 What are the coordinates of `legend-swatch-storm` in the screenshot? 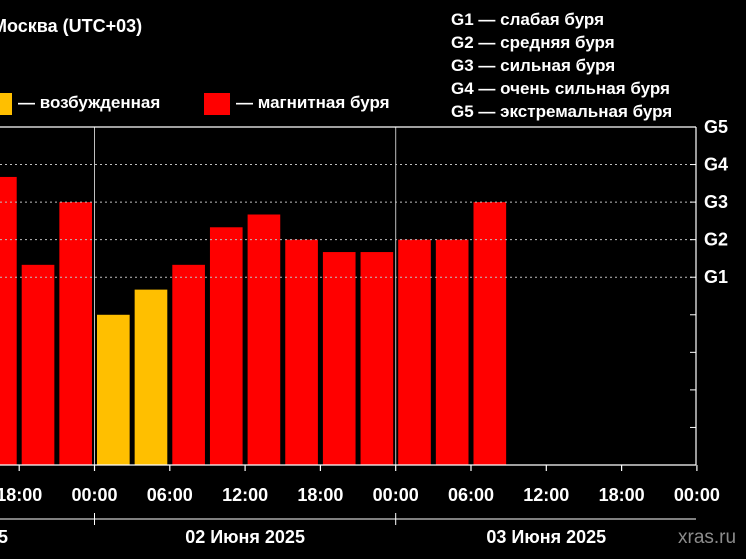 It's located at (217, 104).